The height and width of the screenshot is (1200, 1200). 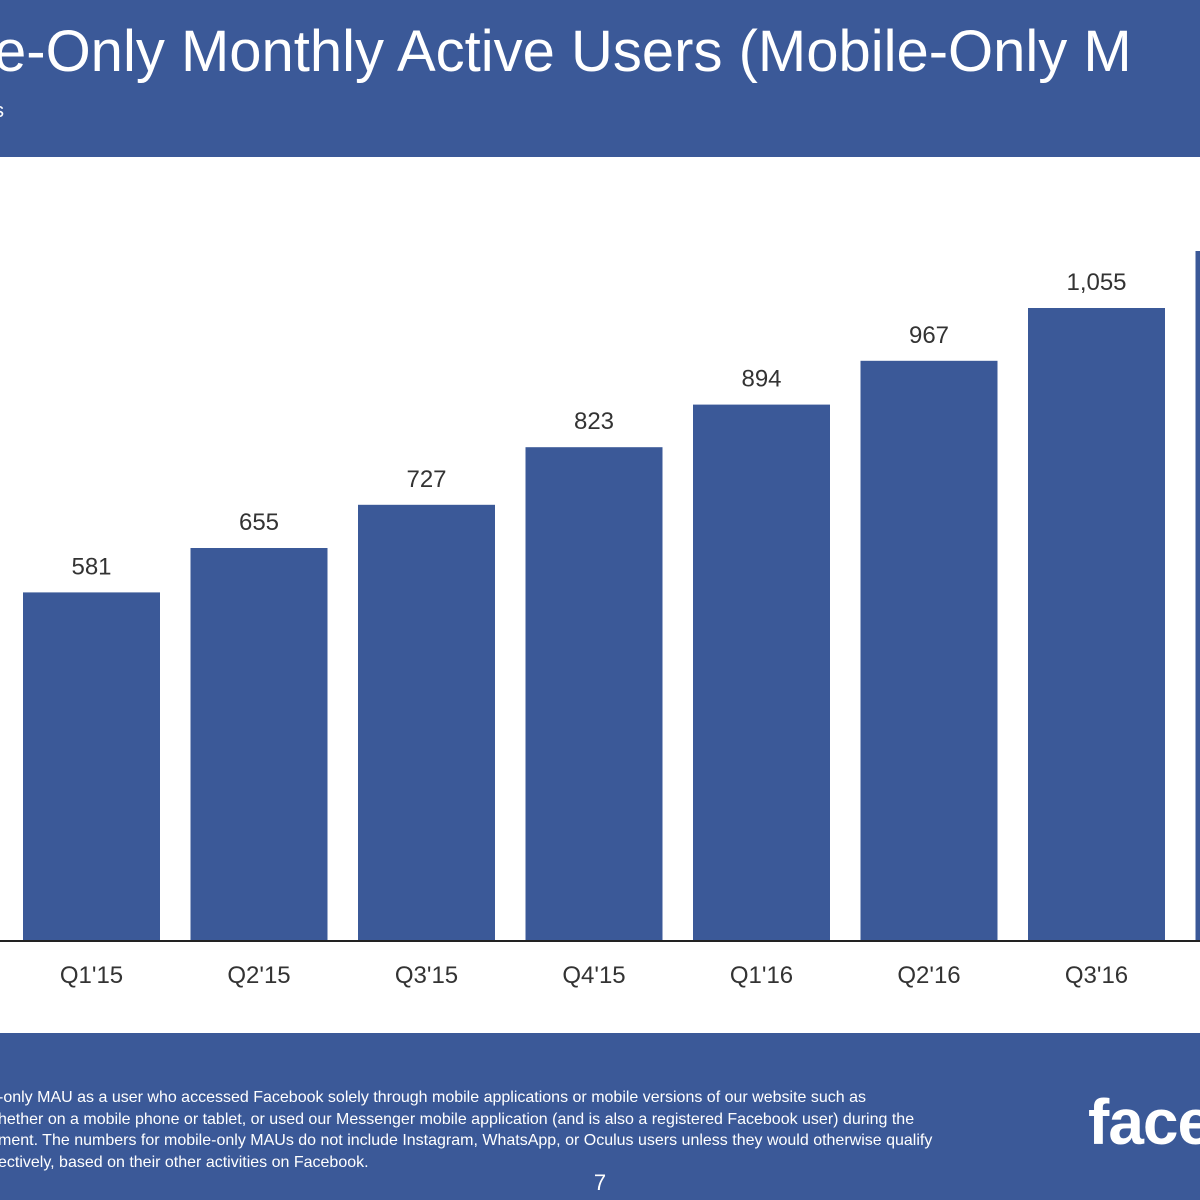 I want to click on data-label: 1,055, so click(x=1096, y=282).